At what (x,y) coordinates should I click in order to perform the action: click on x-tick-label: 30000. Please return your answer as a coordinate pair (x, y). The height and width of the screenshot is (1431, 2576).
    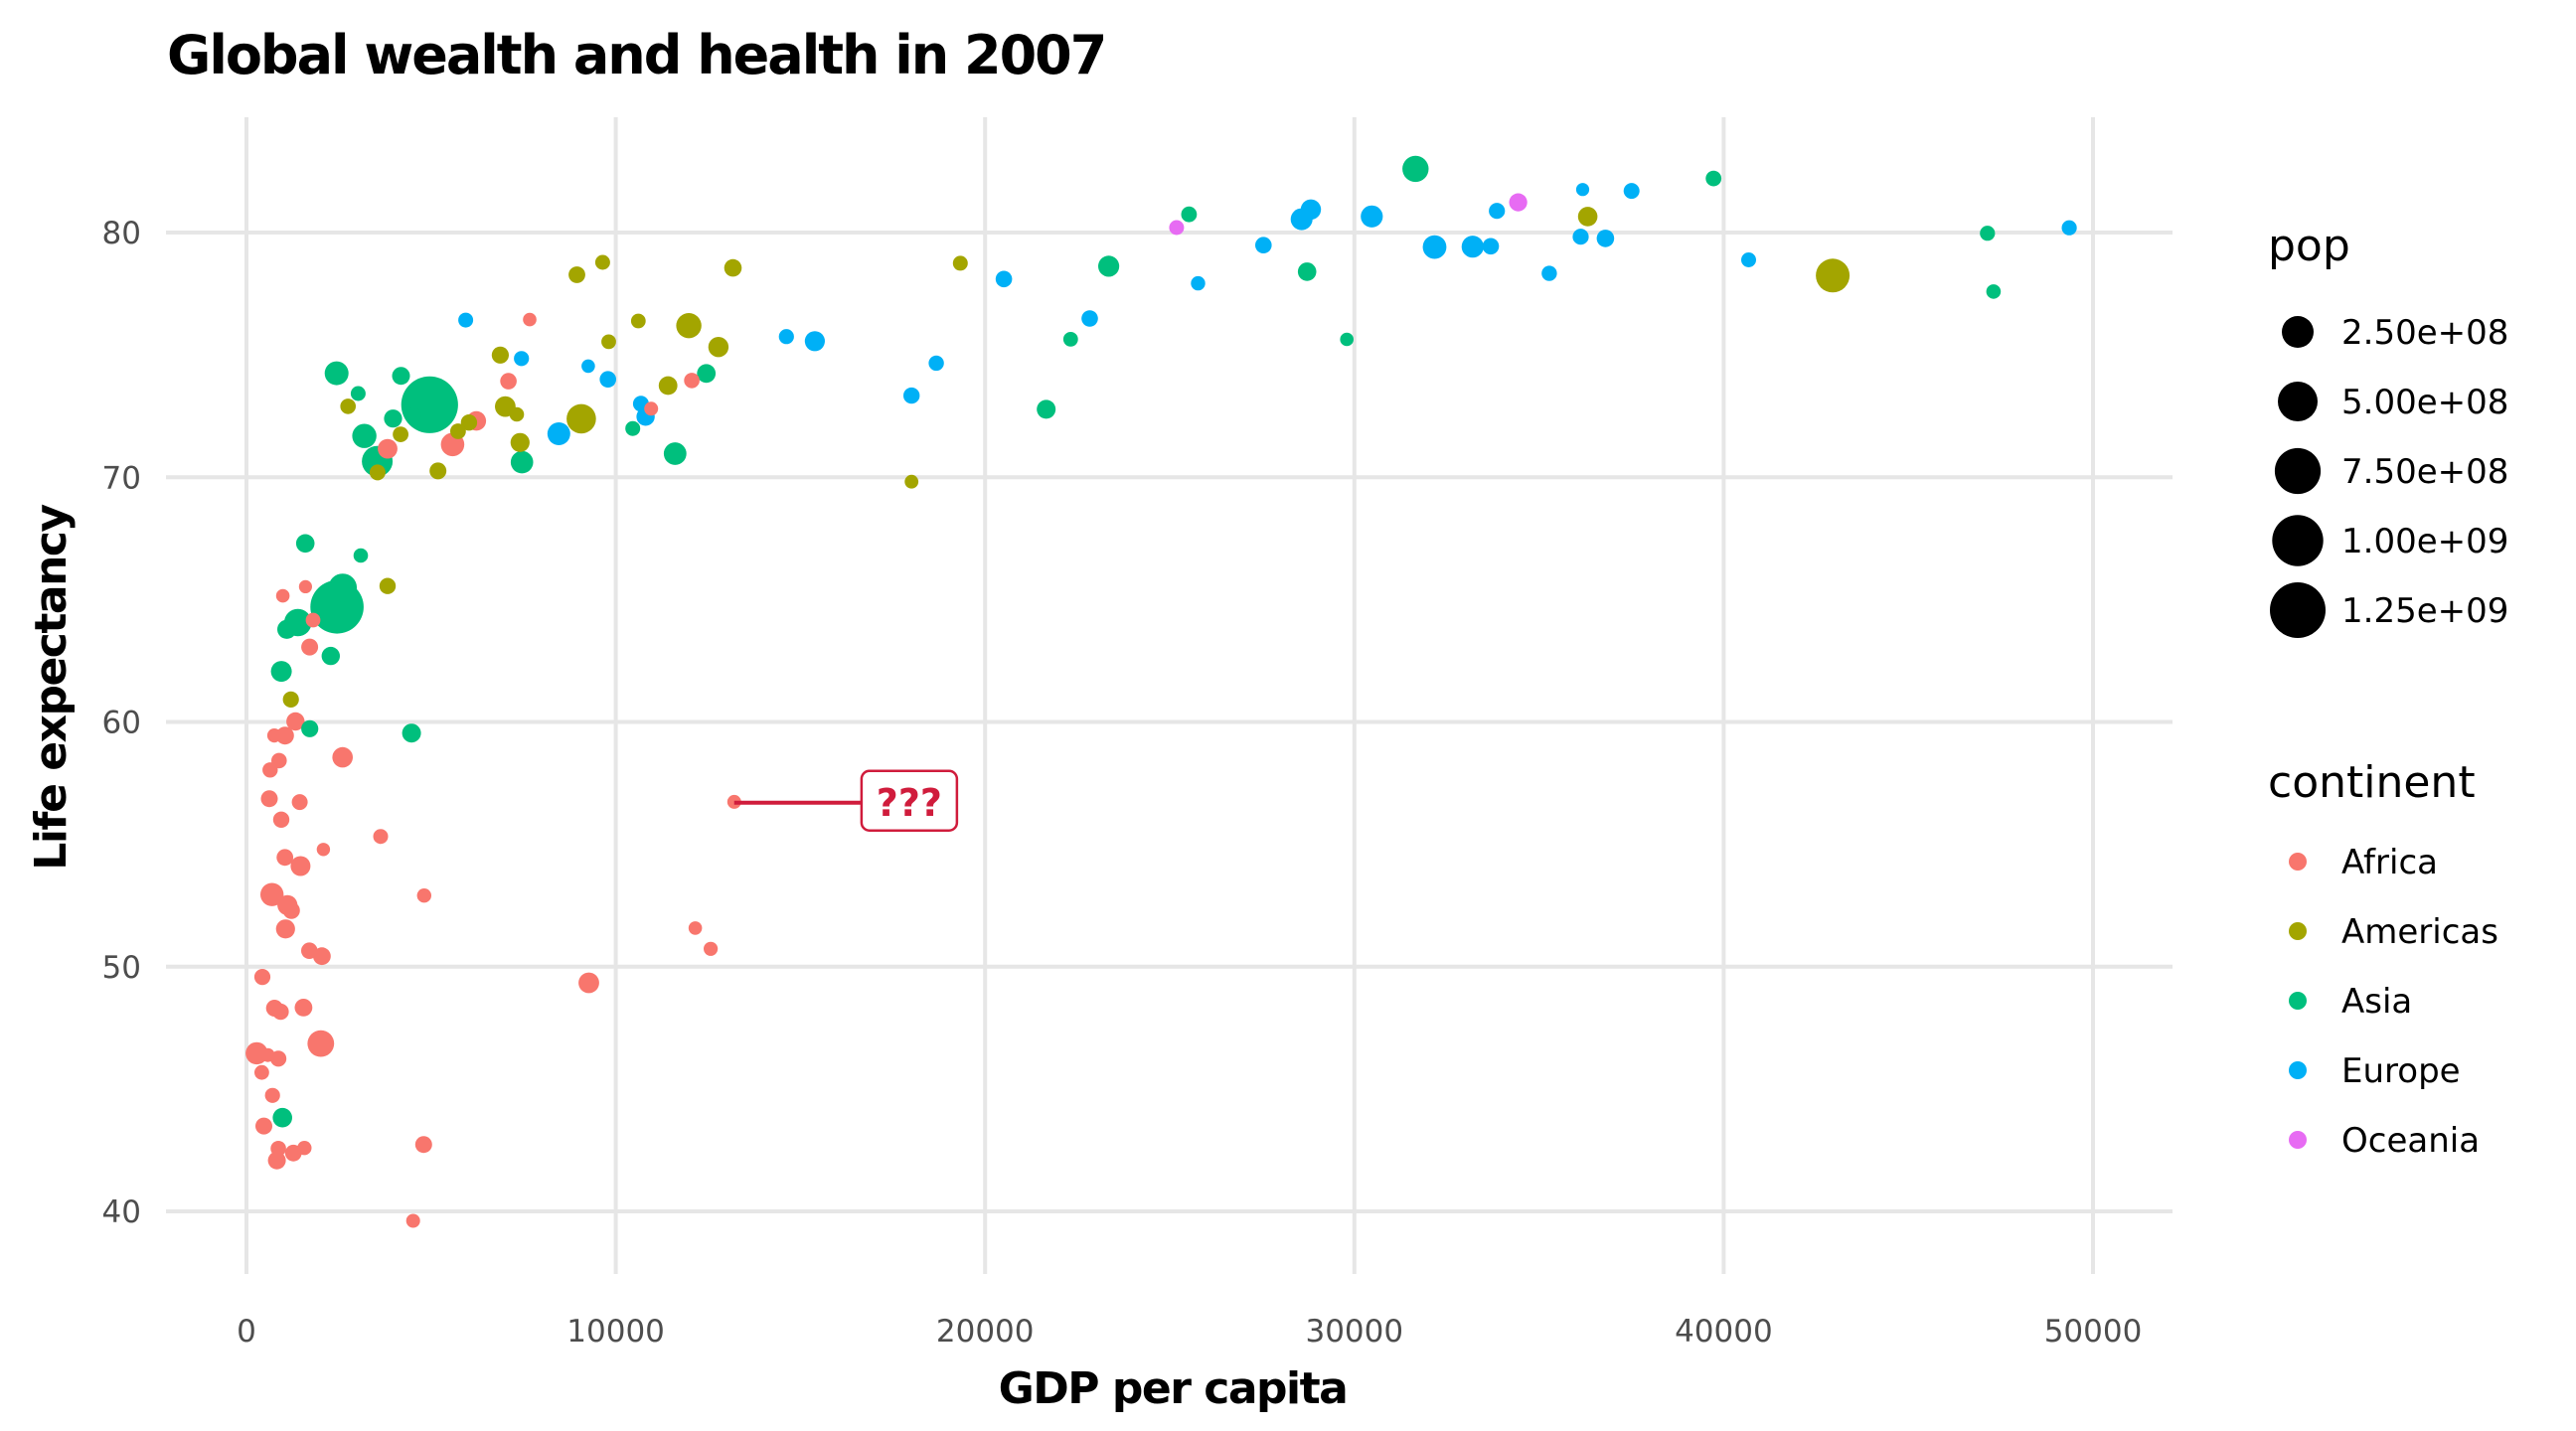
    Looking at the image, I should click on (1354, 1332).